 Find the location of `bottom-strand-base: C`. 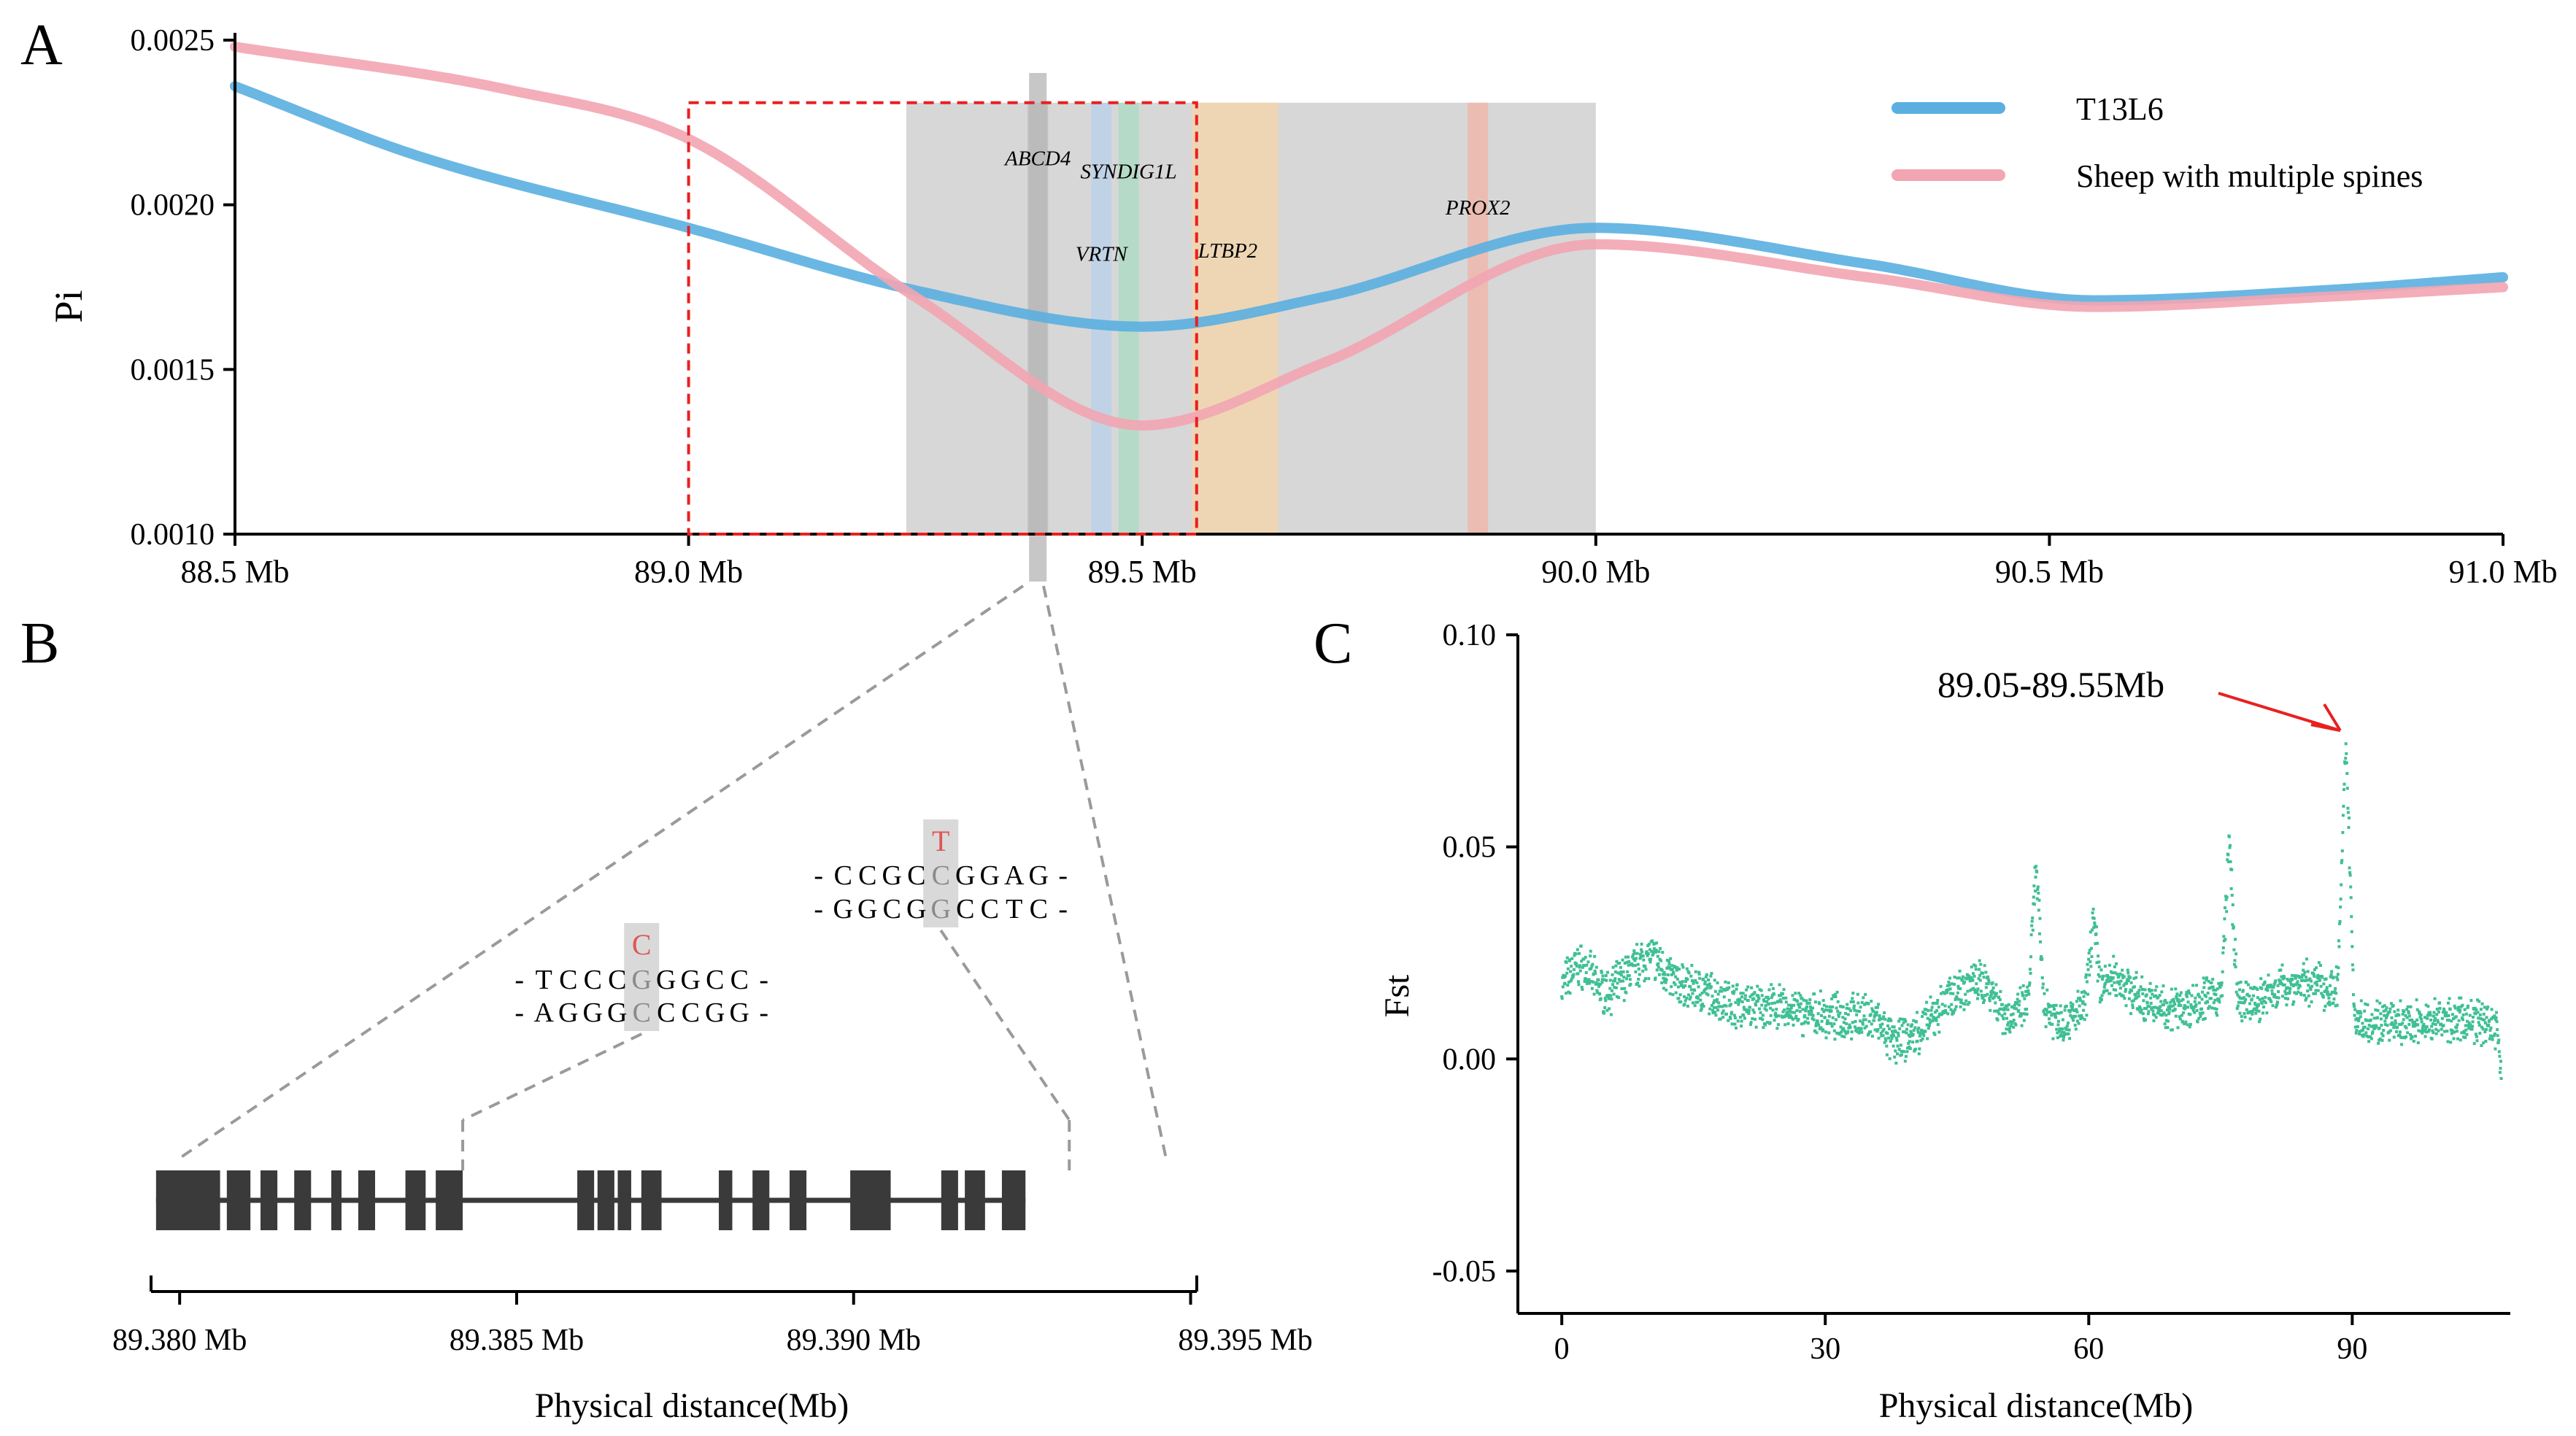

bottom-strand-base: C is located at coordinates (691, 1012).